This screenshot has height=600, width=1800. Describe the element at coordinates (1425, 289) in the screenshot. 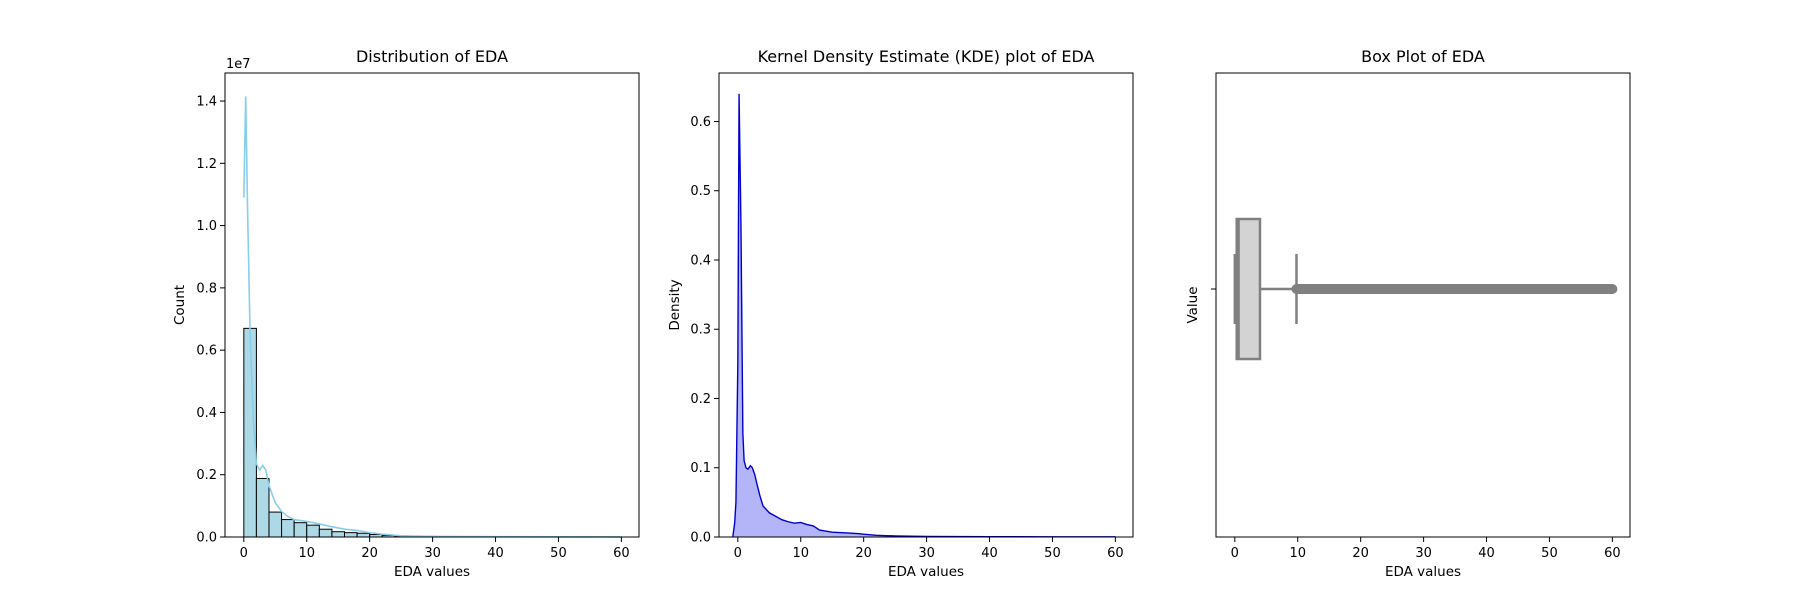

I see `boxplot-marks` at that location.